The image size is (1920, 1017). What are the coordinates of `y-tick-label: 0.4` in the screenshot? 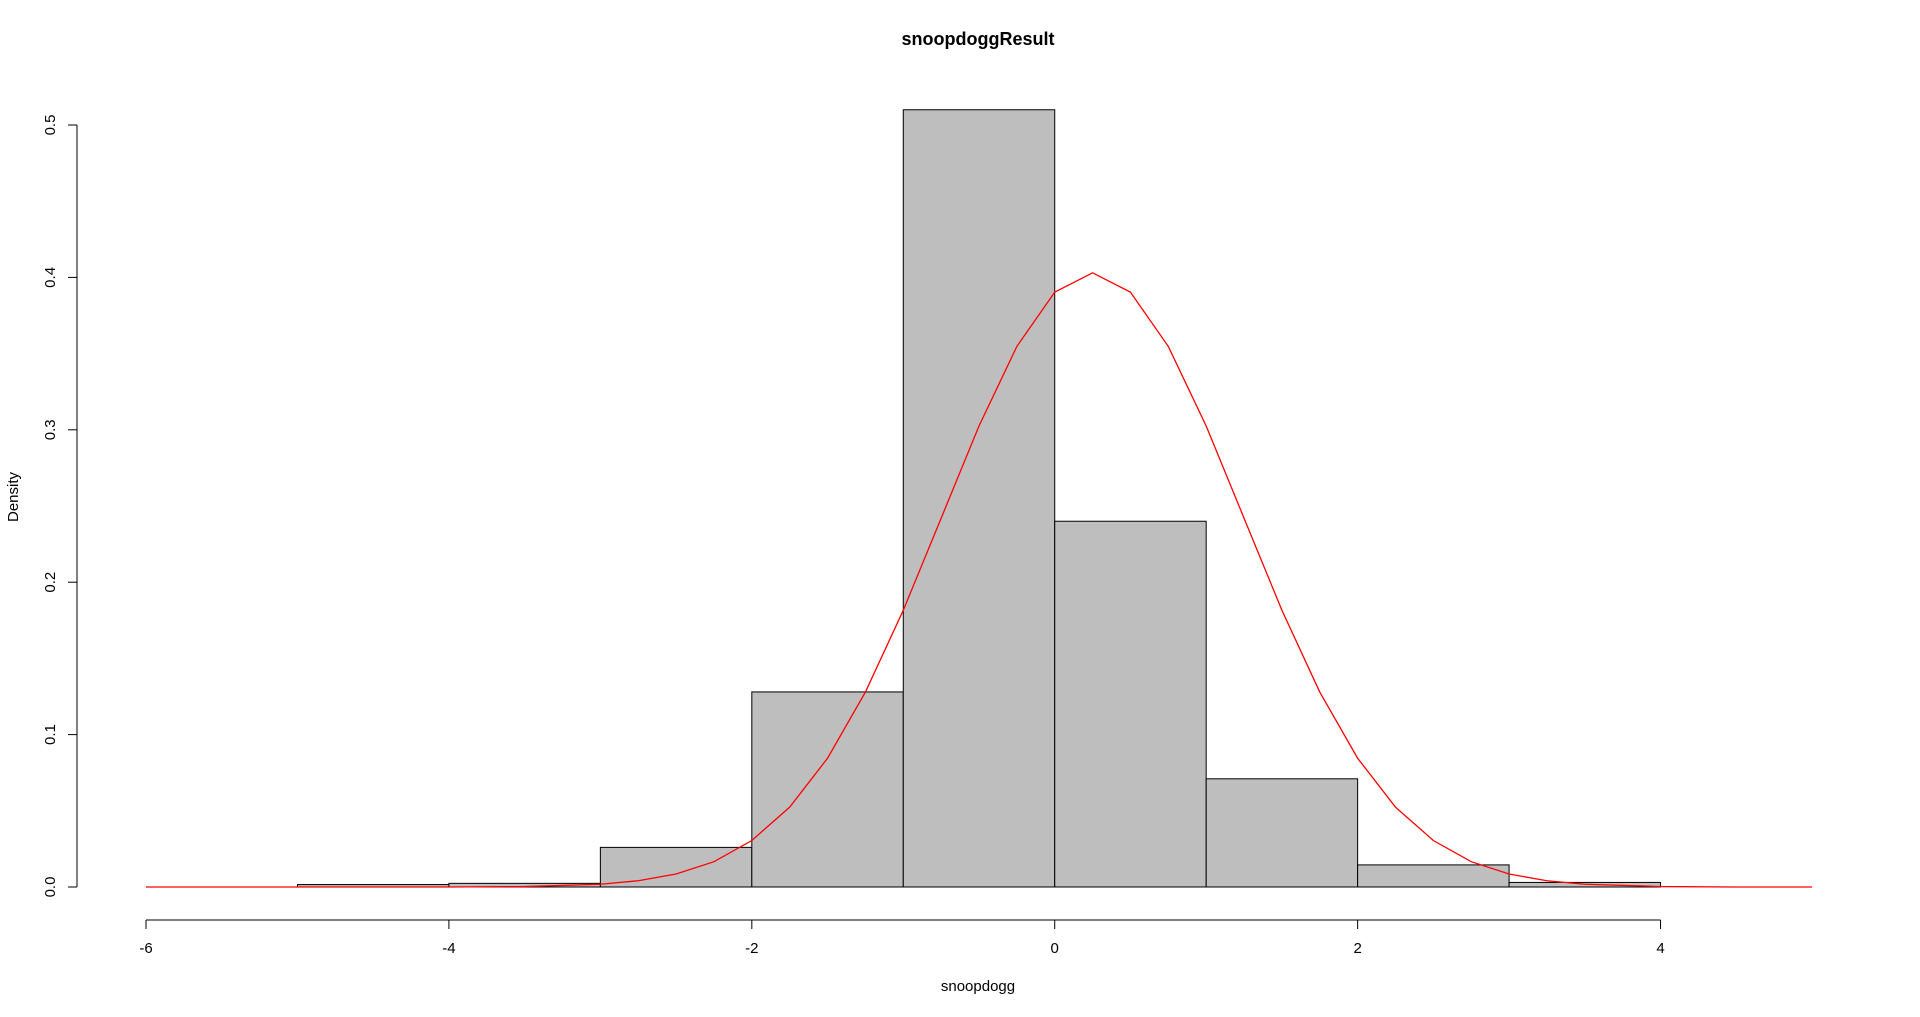 It's located at (50, 277).